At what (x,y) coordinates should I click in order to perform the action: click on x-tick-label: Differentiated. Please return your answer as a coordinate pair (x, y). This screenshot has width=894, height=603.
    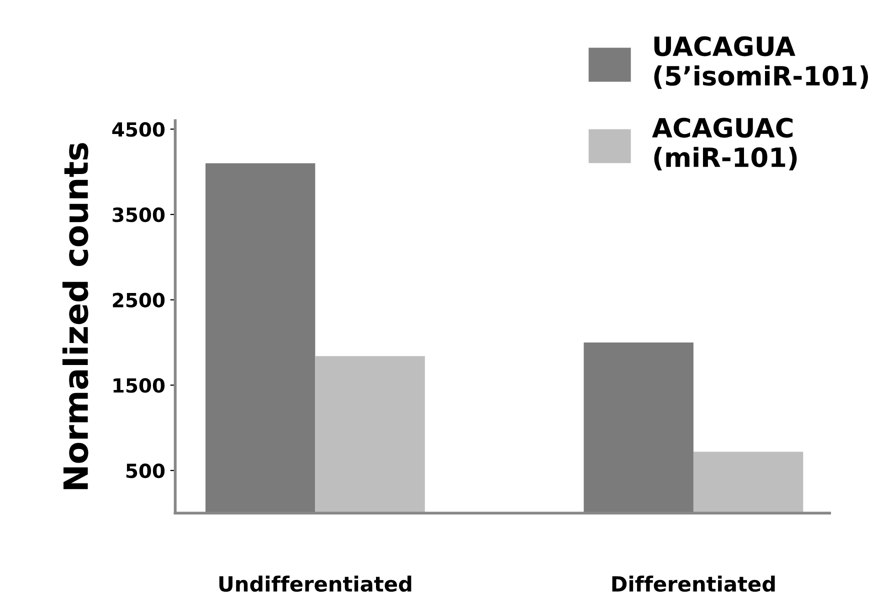
    Looking at the image, I should click on (693, 584).